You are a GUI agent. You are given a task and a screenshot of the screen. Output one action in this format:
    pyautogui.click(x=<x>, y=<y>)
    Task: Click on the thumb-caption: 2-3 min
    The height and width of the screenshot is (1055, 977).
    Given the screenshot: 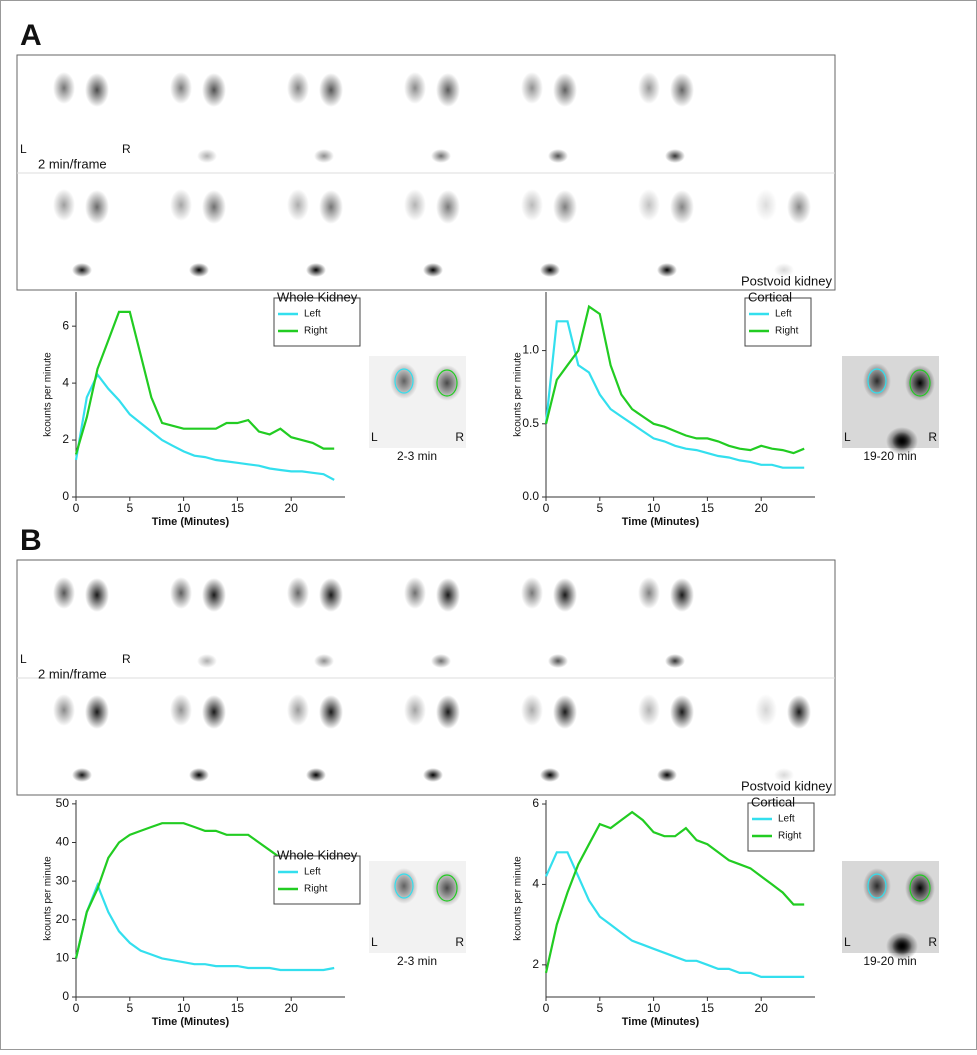 What is the action you would take?
    pyautogui.click(x=417, y=961)
    